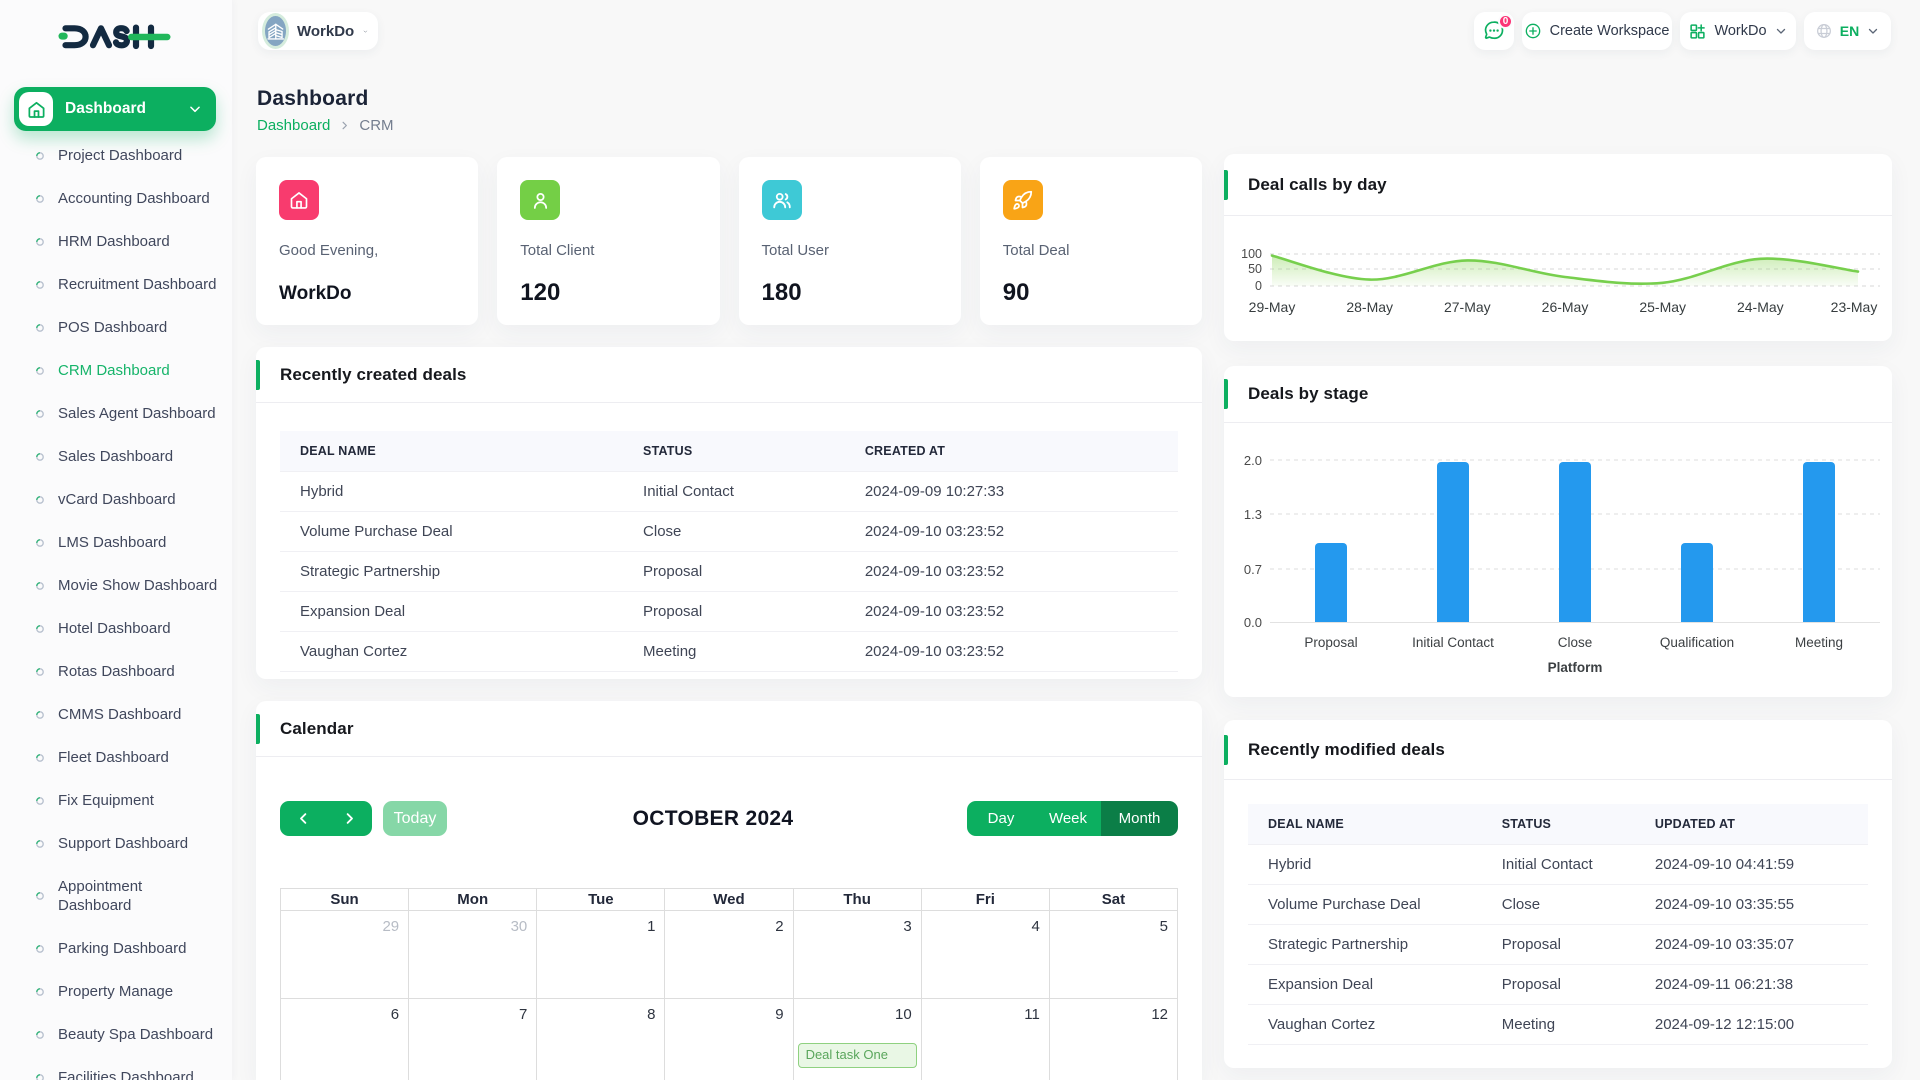 The image size is (1920, 1080). What do you see at coordinates (1565, 307) in the screenshot?
I see `svg-text: 26-May` at bounding box center [1565, 307].